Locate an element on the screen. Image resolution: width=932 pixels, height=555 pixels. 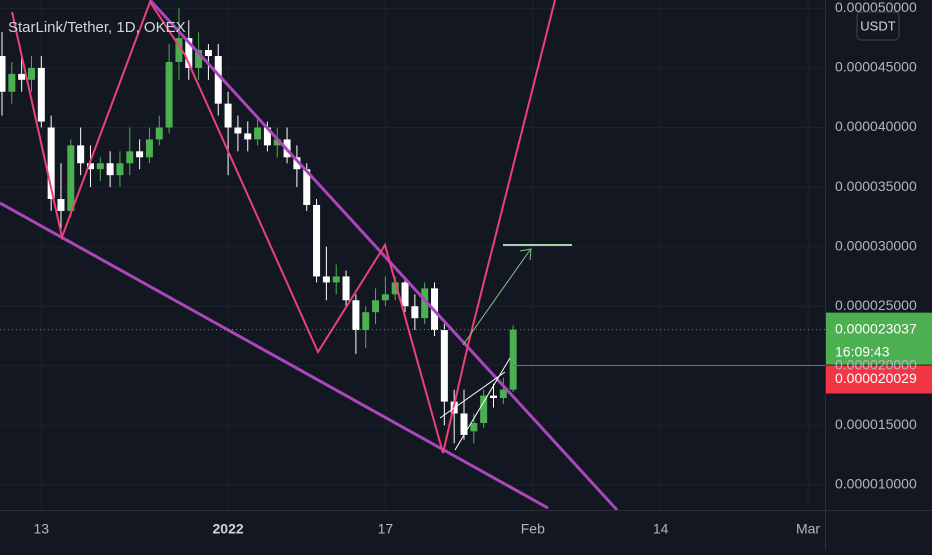
price-box is located at coordinates (879, 379).